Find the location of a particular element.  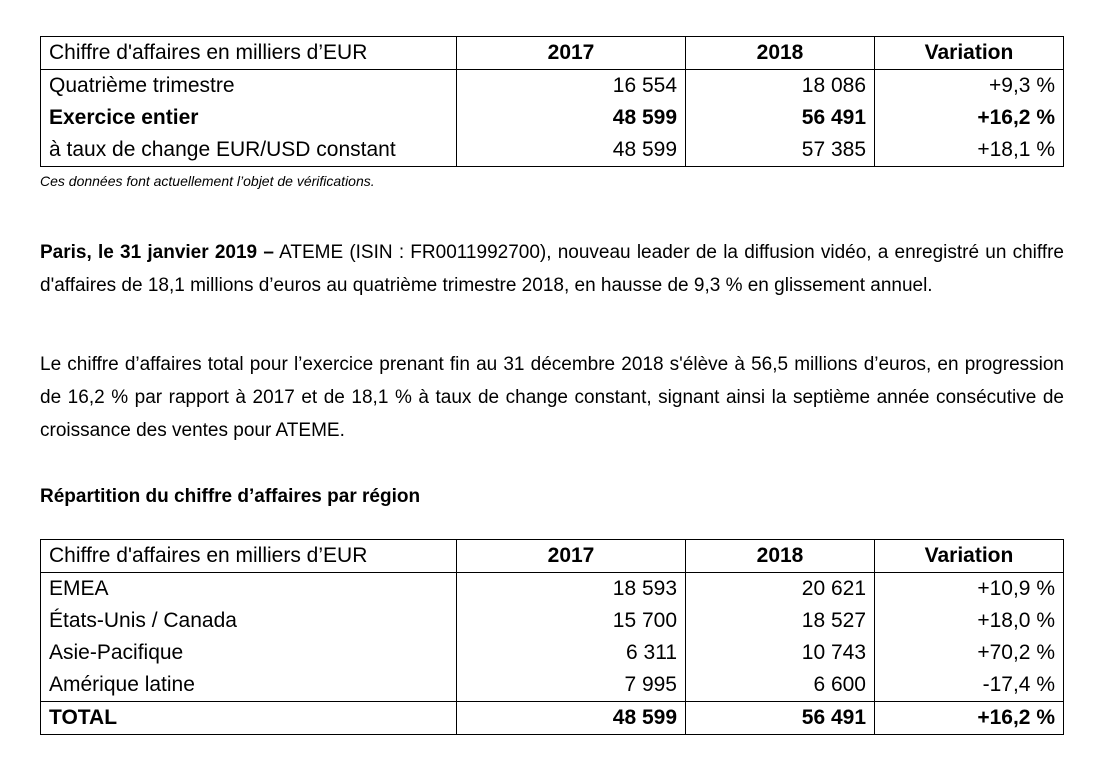

row-label: États-Unis / Canada is located at coordinates (248, 621).